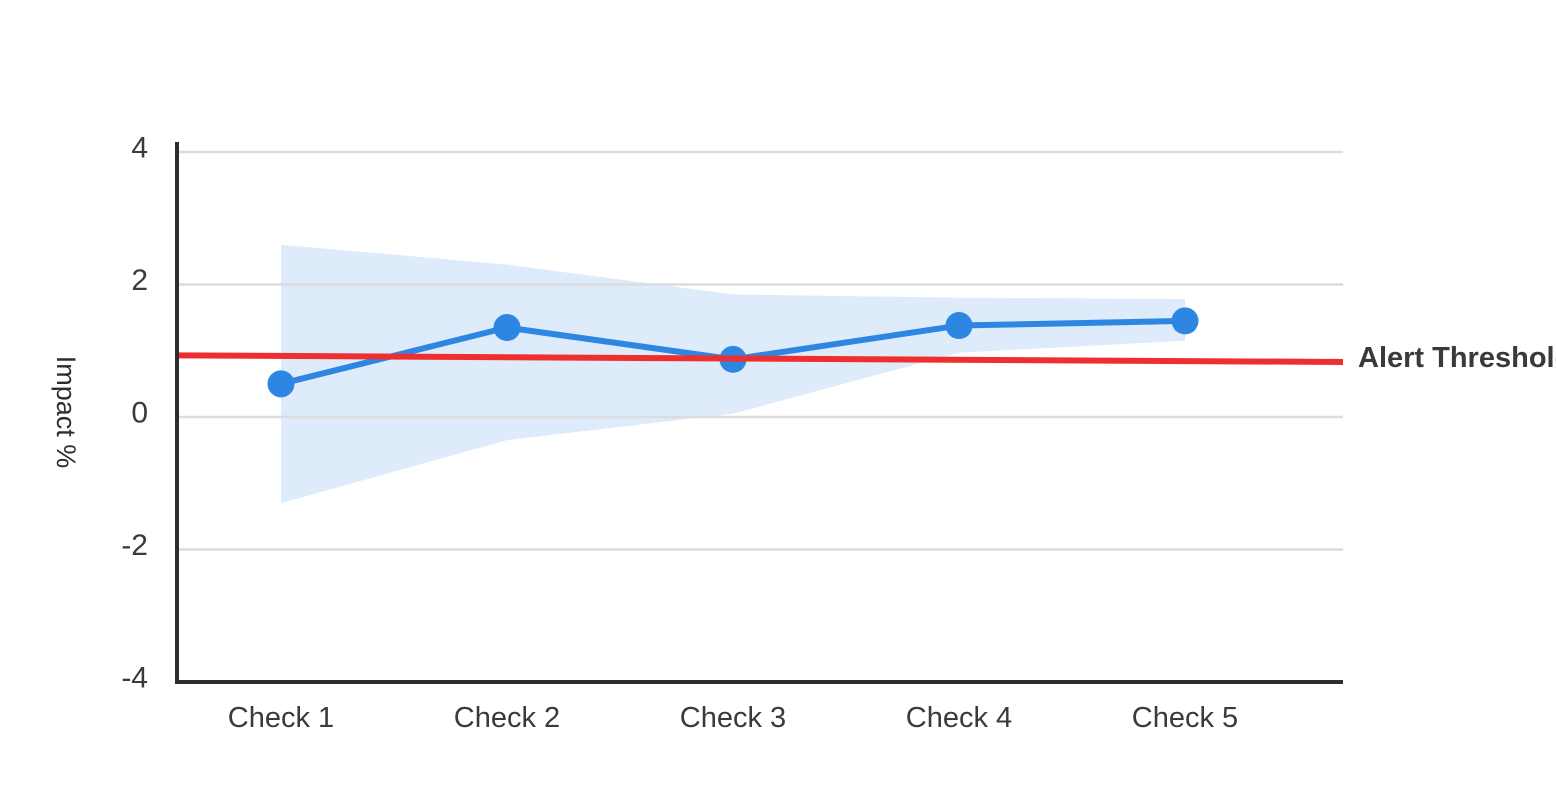  Describe the element at coordinates (507, 718) in the screenshot. I see `x-tick-label: Check 2` at that location.